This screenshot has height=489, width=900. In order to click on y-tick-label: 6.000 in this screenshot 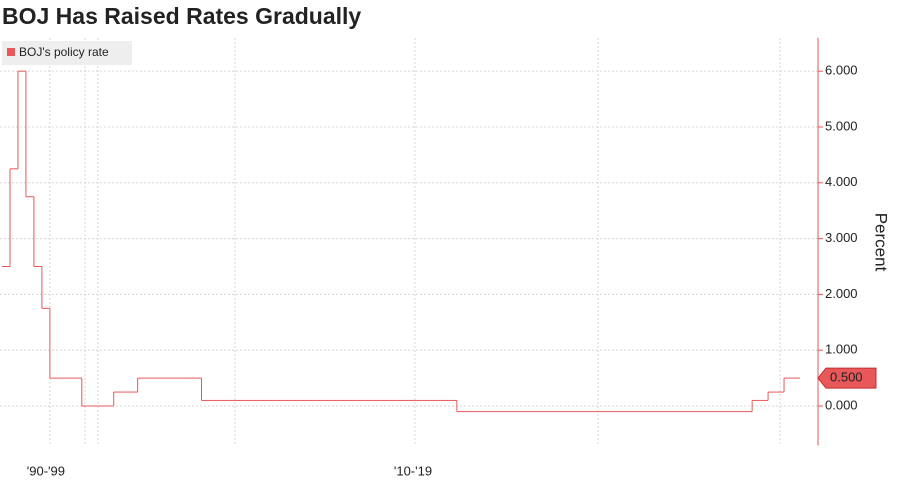, I will do `click(841, 70)`.